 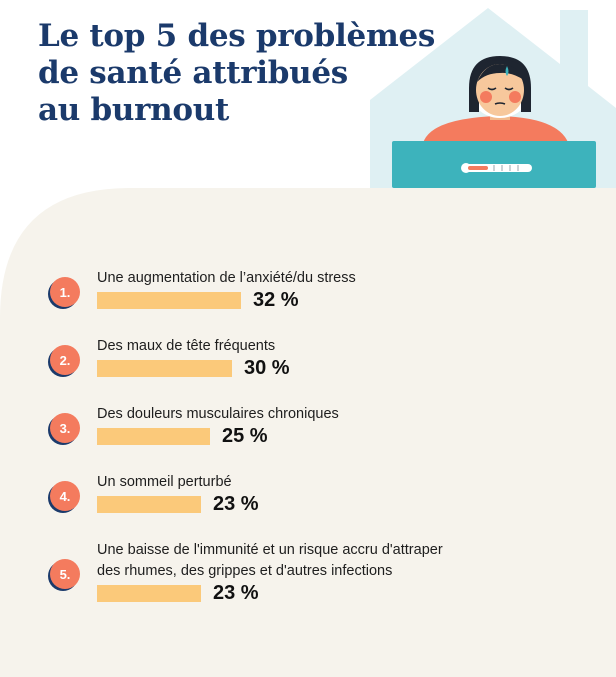 I want to click on category-label-line: Des douleurs musculaires chroniques, so click(x=218, y=414).